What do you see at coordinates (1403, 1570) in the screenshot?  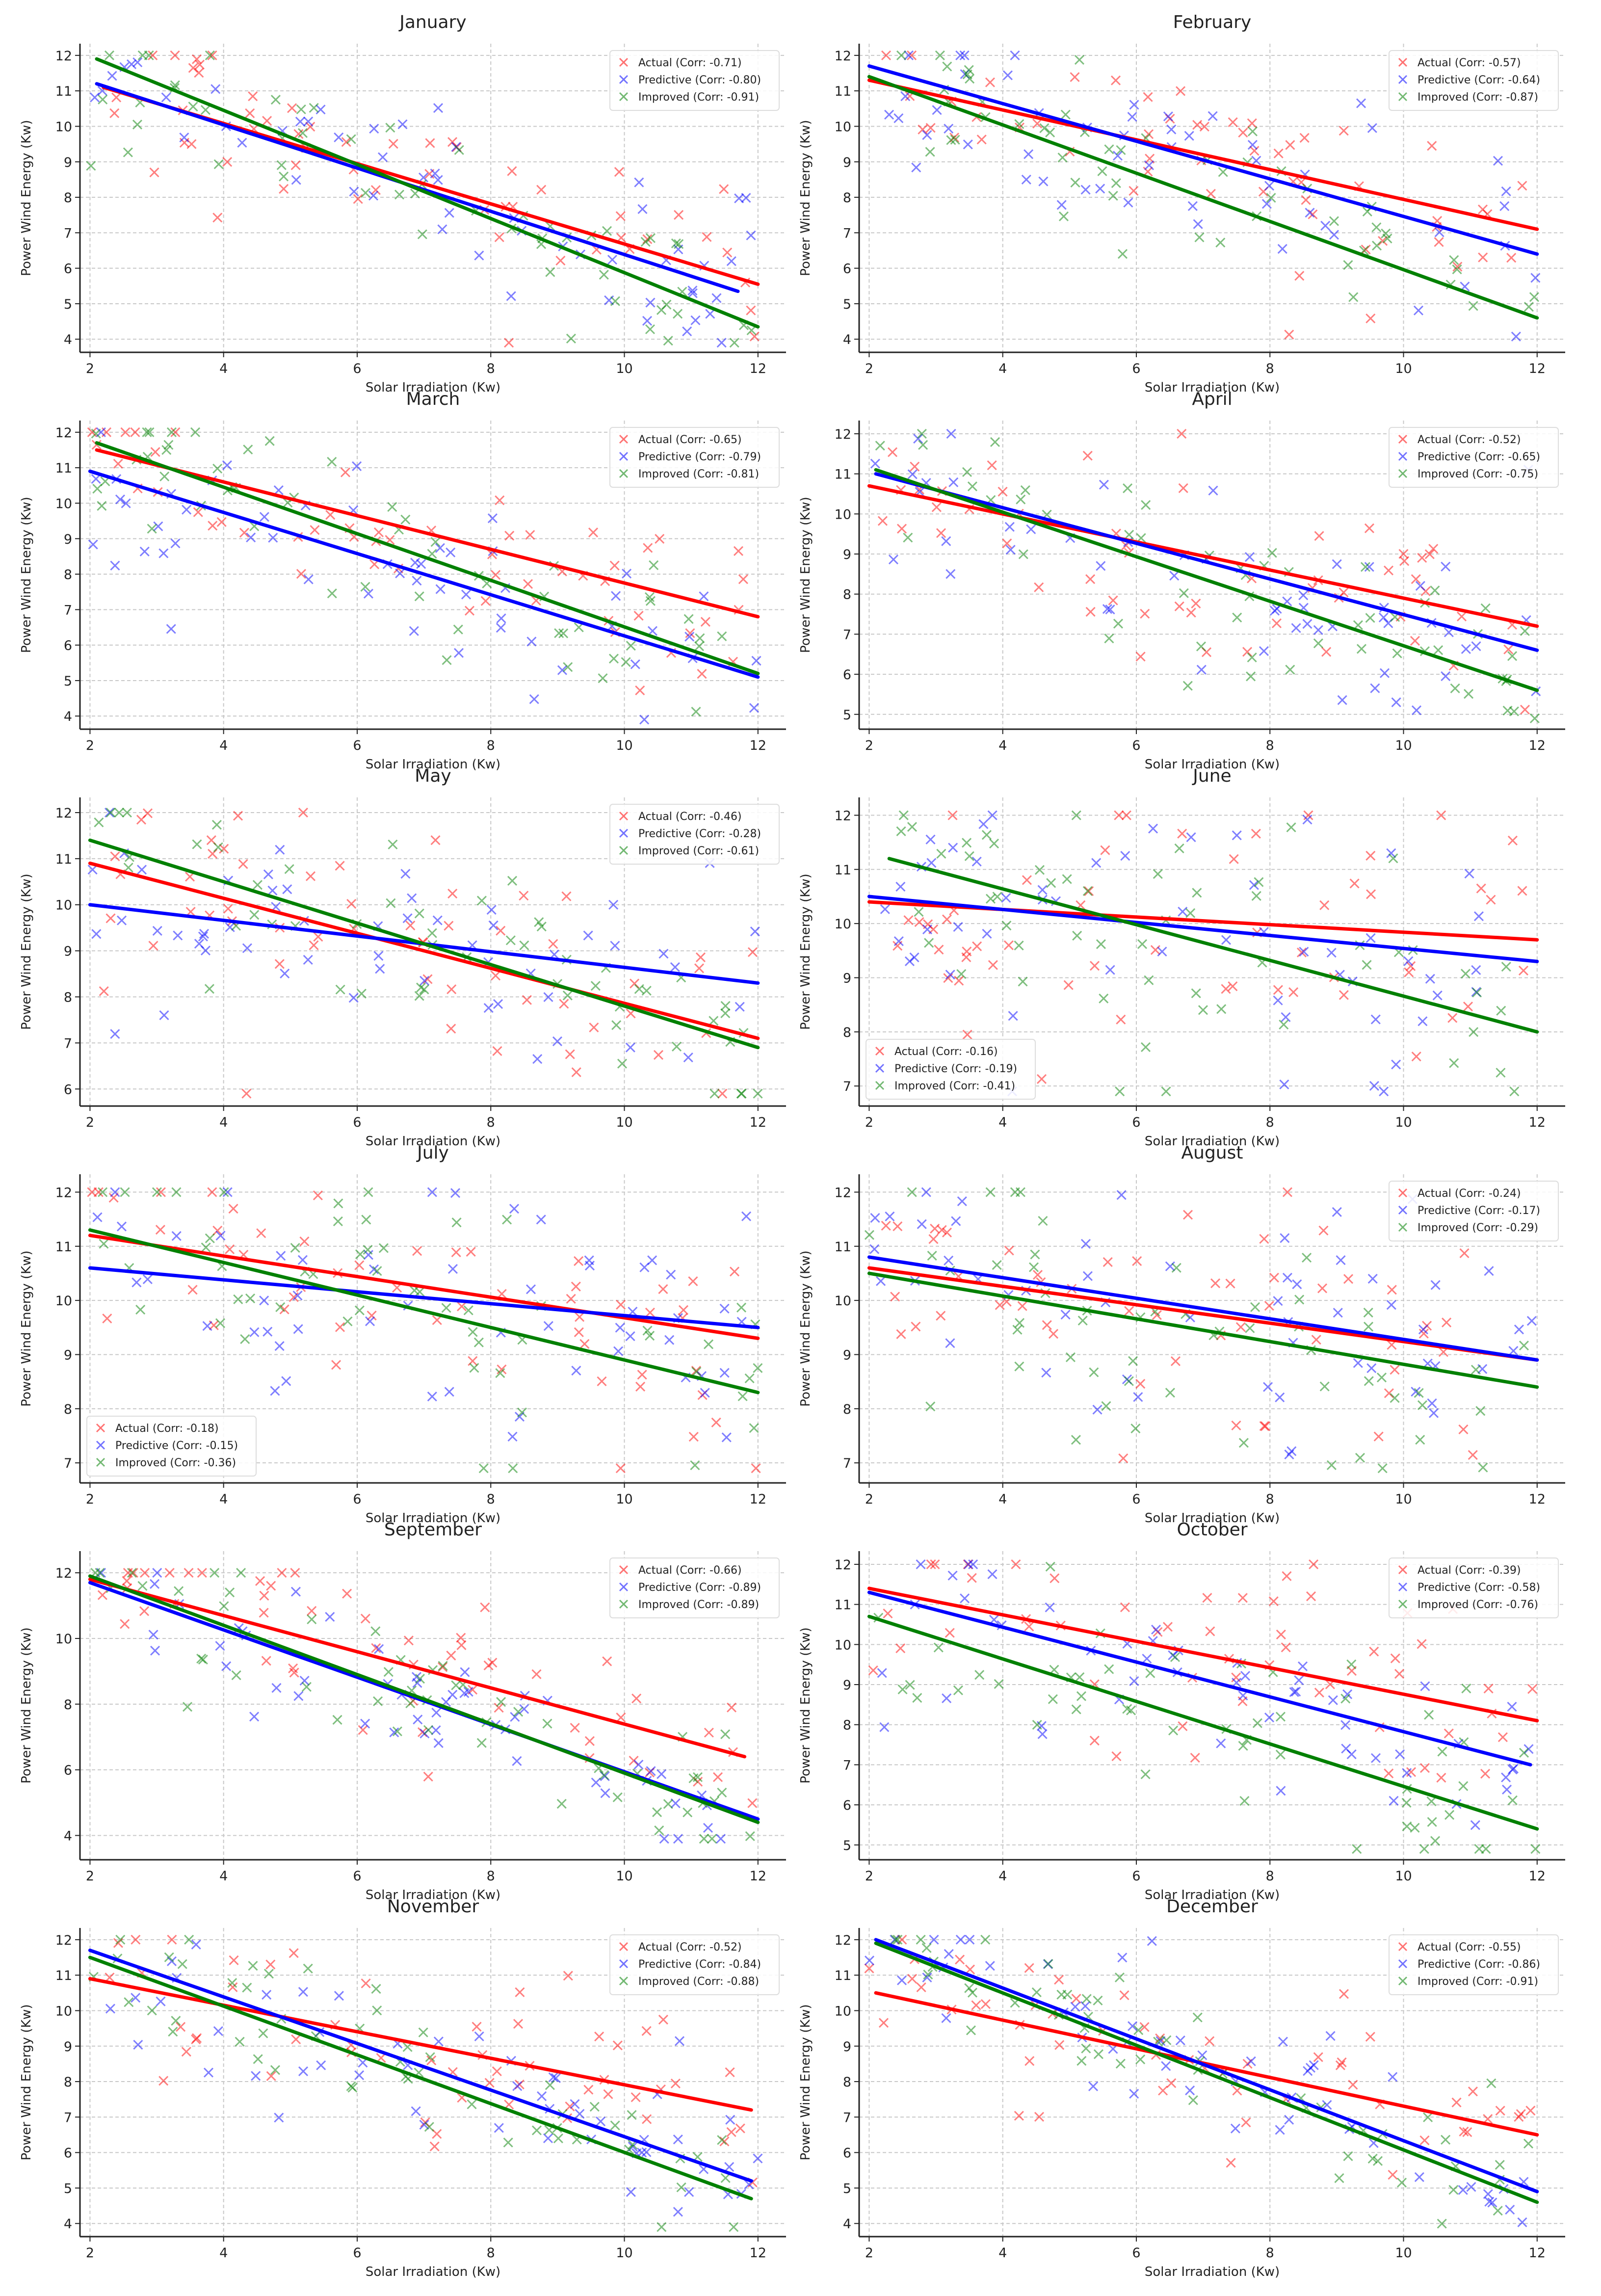 I see `legend-marker-actual` at bounding box center [1403, 1570].